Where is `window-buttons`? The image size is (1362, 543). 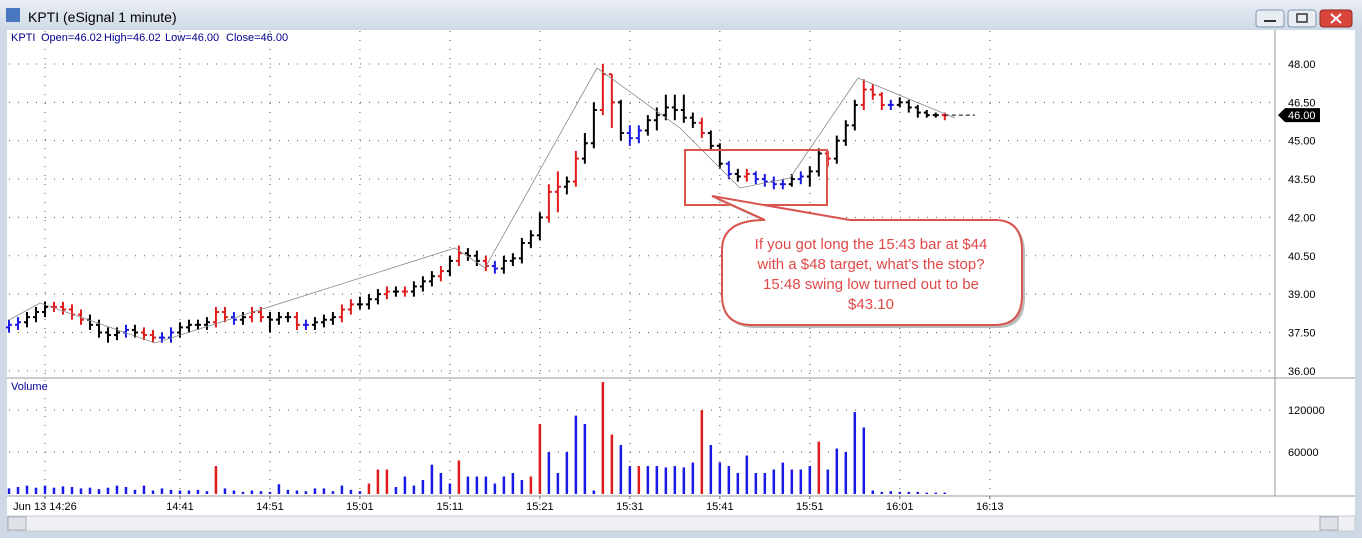 window-buttons is located at coordinates (1304, 18).